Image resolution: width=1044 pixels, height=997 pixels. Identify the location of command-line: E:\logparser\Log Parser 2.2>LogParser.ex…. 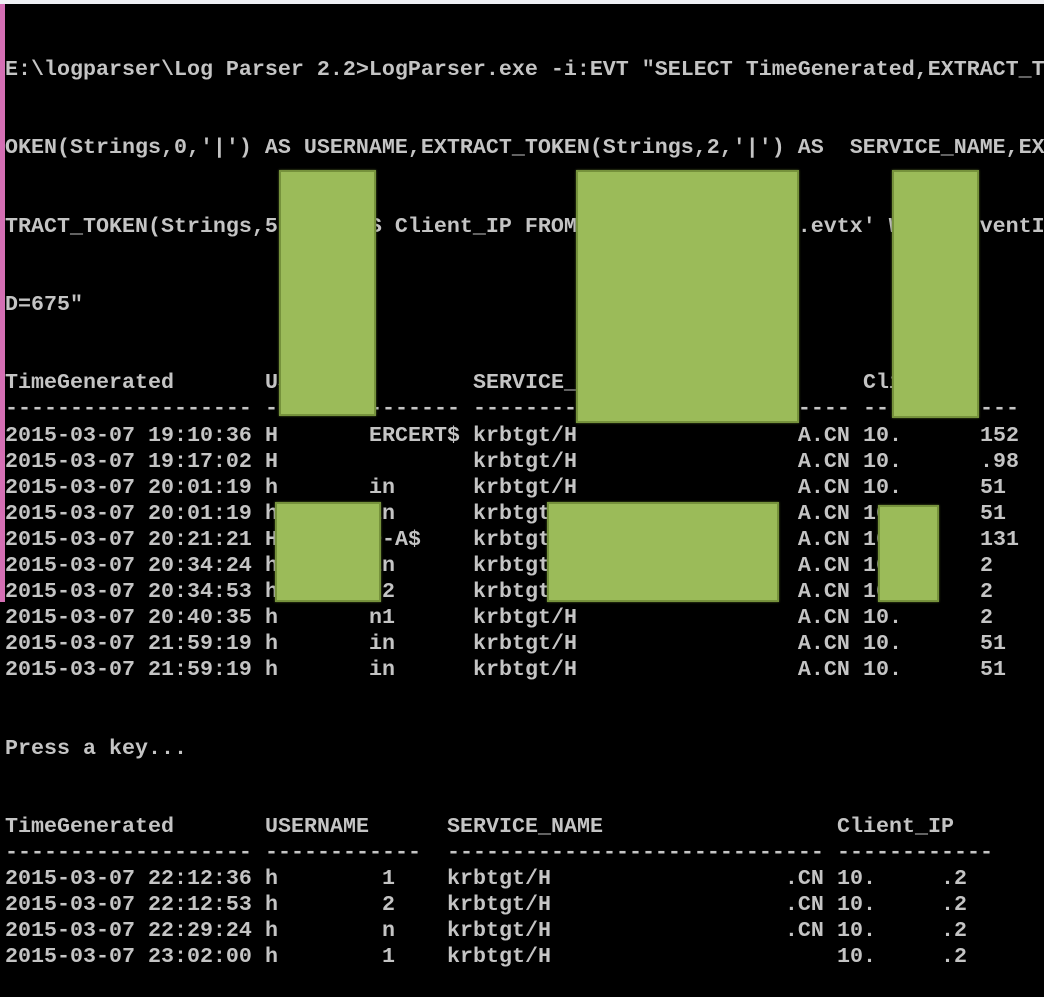
(524, 70).